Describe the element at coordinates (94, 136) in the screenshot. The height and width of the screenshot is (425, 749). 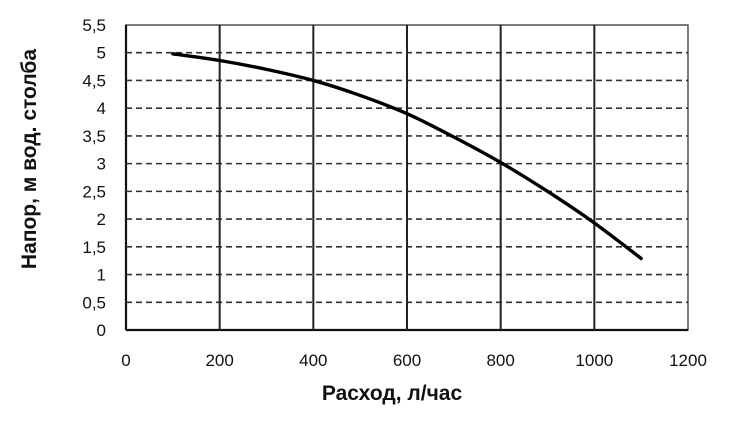
I see `y-tick-label: 3,5` at that location.